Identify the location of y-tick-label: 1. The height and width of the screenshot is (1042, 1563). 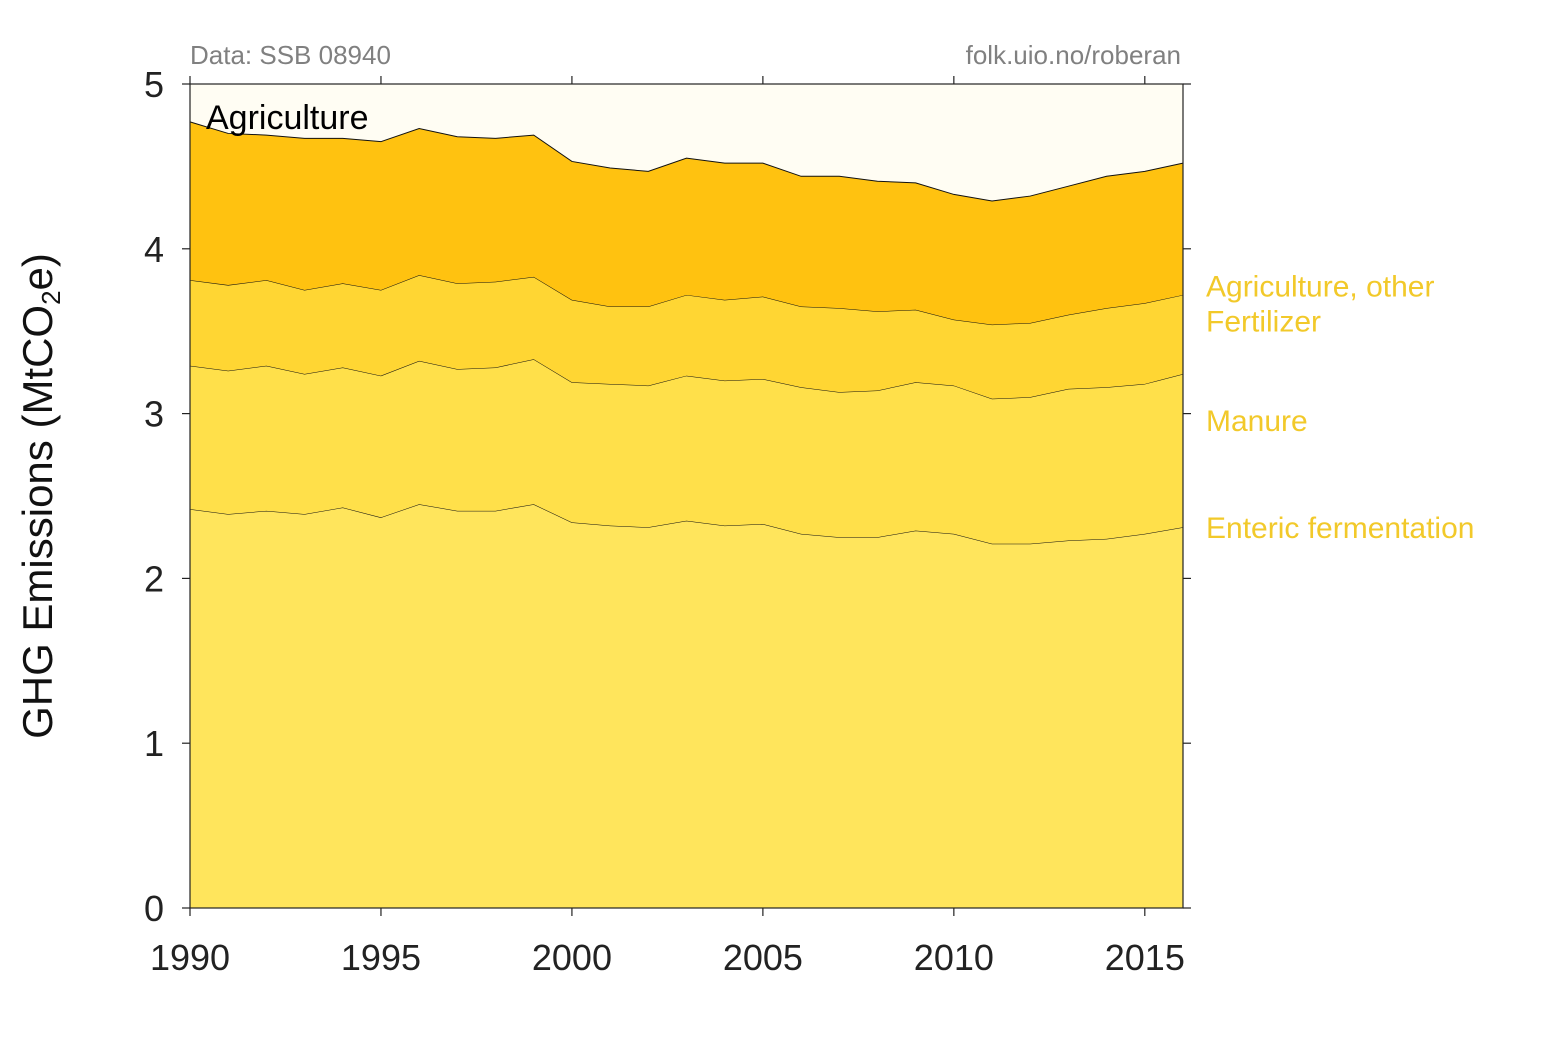
(154, 743).